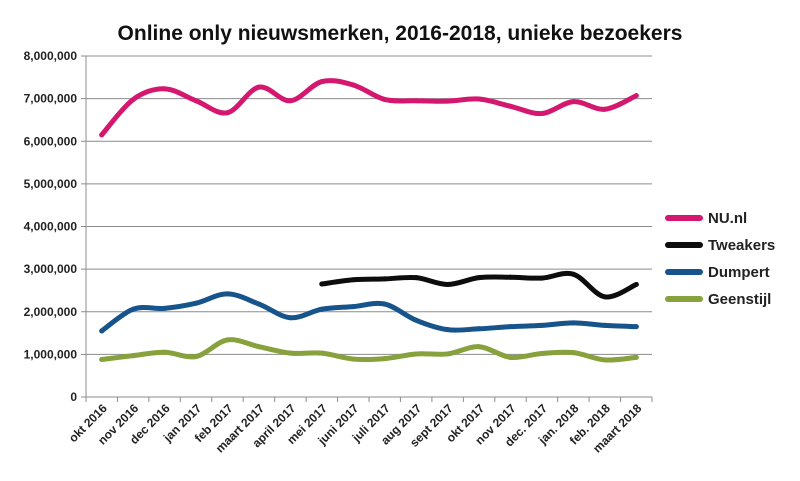 This screenshot has width=800, height=481. I want to click on legend-label-dumpert: Dumpert, so click(739, 272).